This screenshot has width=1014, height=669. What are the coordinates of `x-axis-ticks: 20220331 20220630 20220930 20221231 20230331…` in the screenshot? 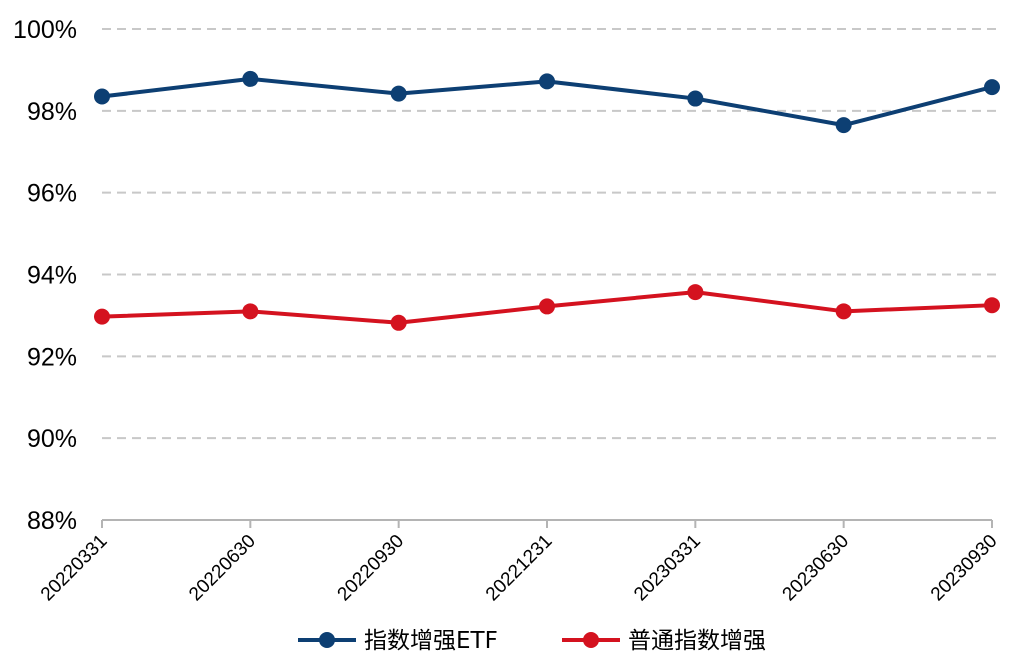 It's located at (519, 568).